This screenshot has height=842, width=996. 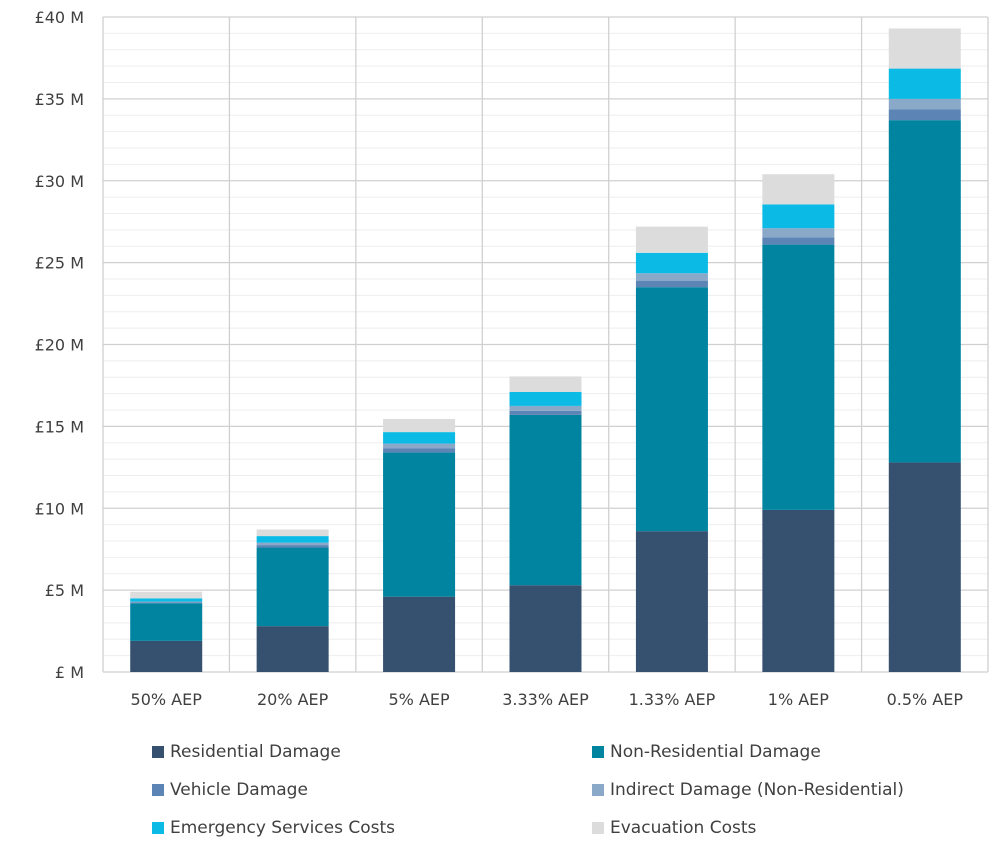 I want to click on legend-label: Evacuation Costs, so click(x=683, y=828).